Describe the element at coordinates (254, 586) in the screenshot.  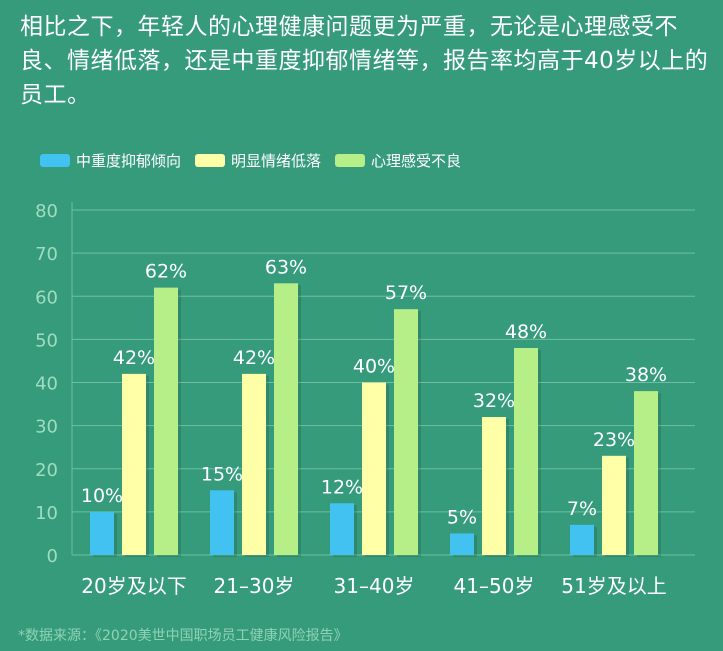
I see `x-tick-label: 21–30岁` at that location.